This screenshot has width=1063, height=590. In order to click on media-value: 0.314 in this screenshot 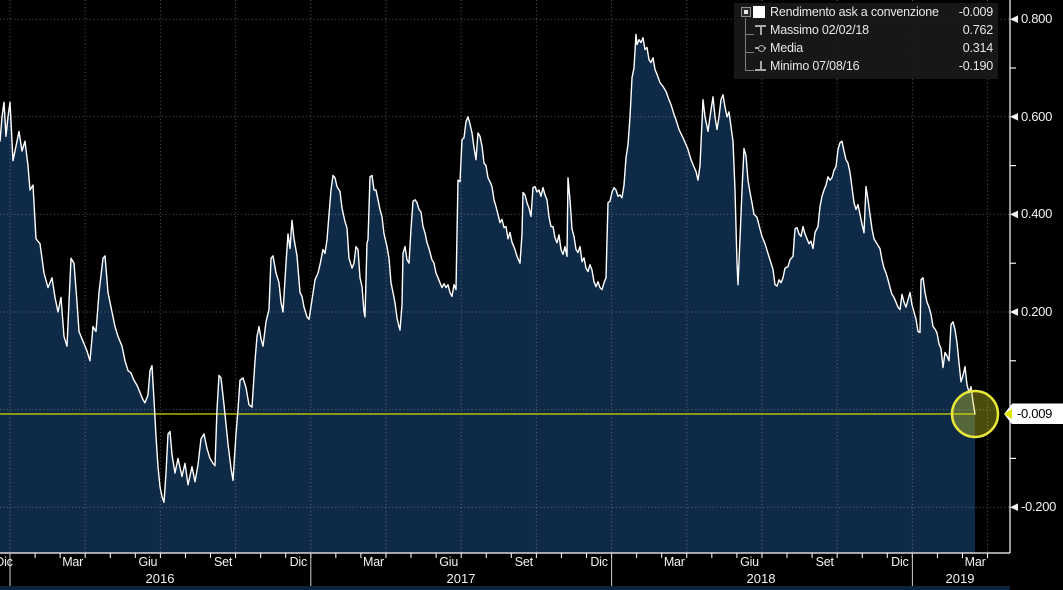, I will do `click(977, 48)`.